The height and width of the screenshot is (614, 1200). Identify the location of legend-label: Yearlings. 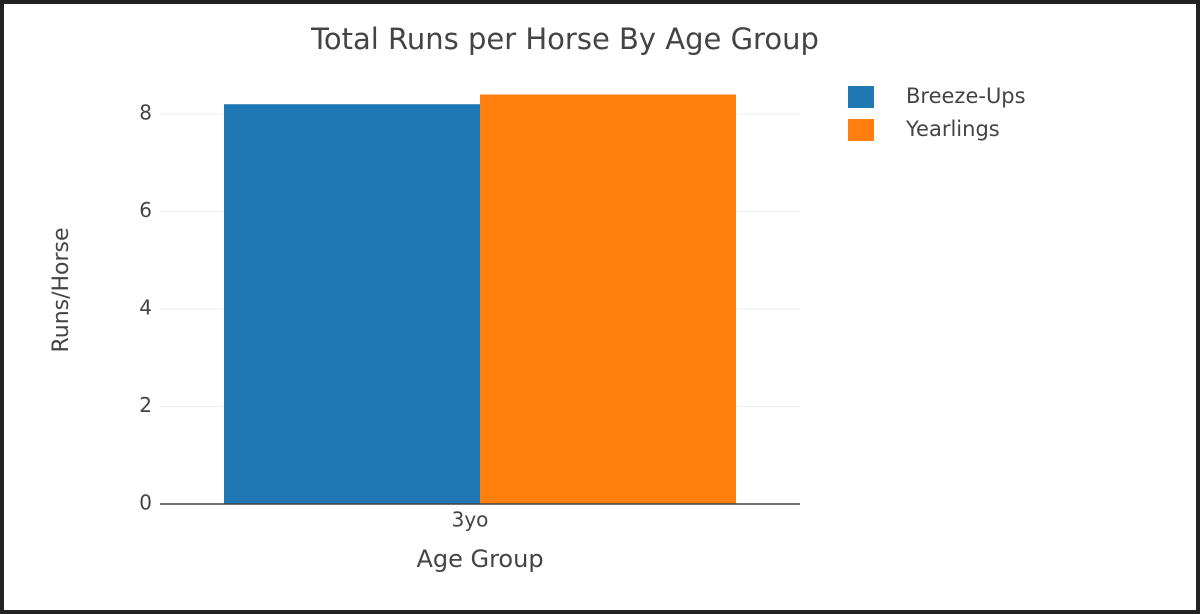
(952, 129).